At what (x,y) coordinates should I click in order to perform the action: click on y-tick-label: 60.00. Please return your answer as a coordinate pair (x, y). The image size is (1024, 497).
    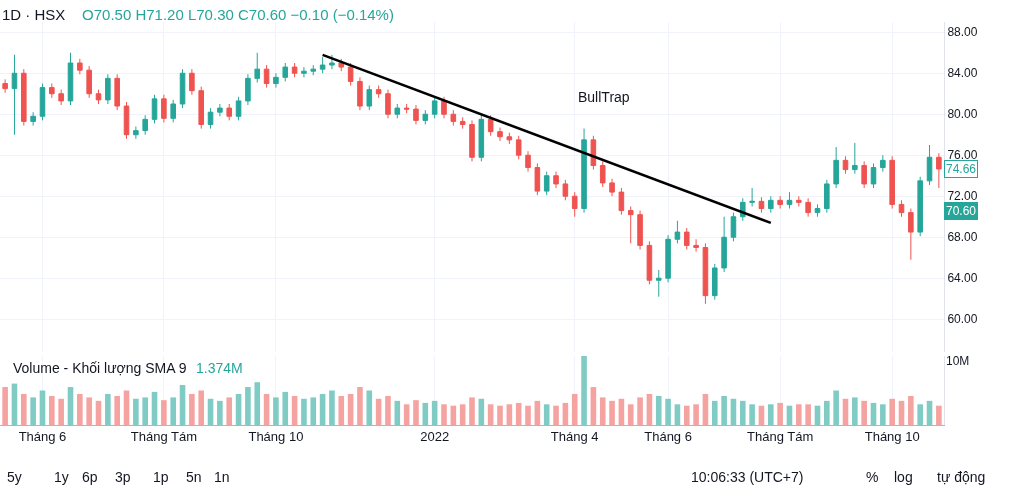
    Looking at the image, I should click on (962, 319).